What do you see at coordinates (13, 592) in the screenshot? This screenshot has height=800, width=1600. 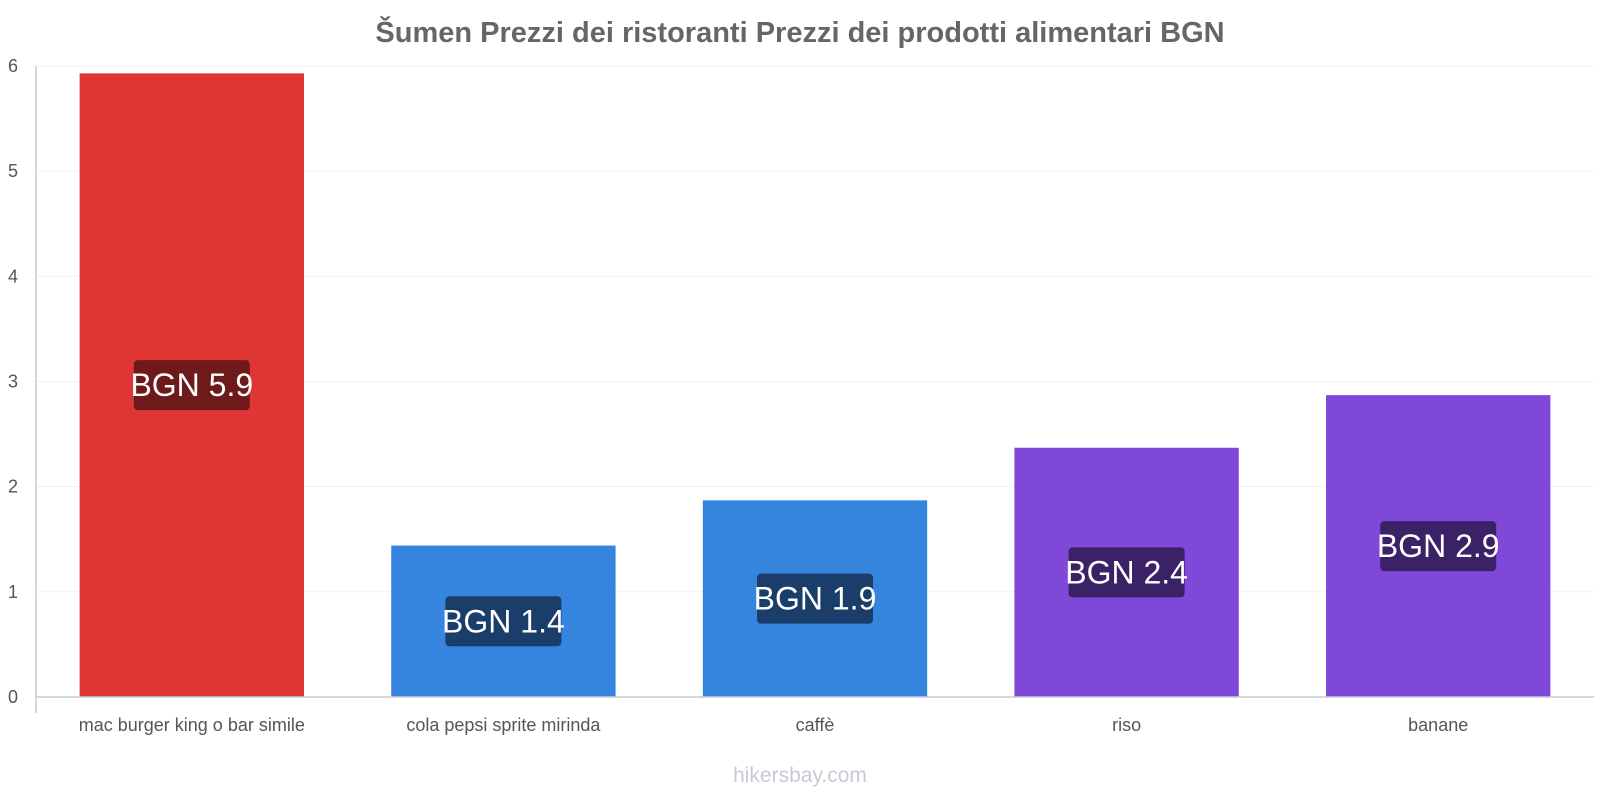 I see `y-tick-label: 1` at bounding box center [13, 592].